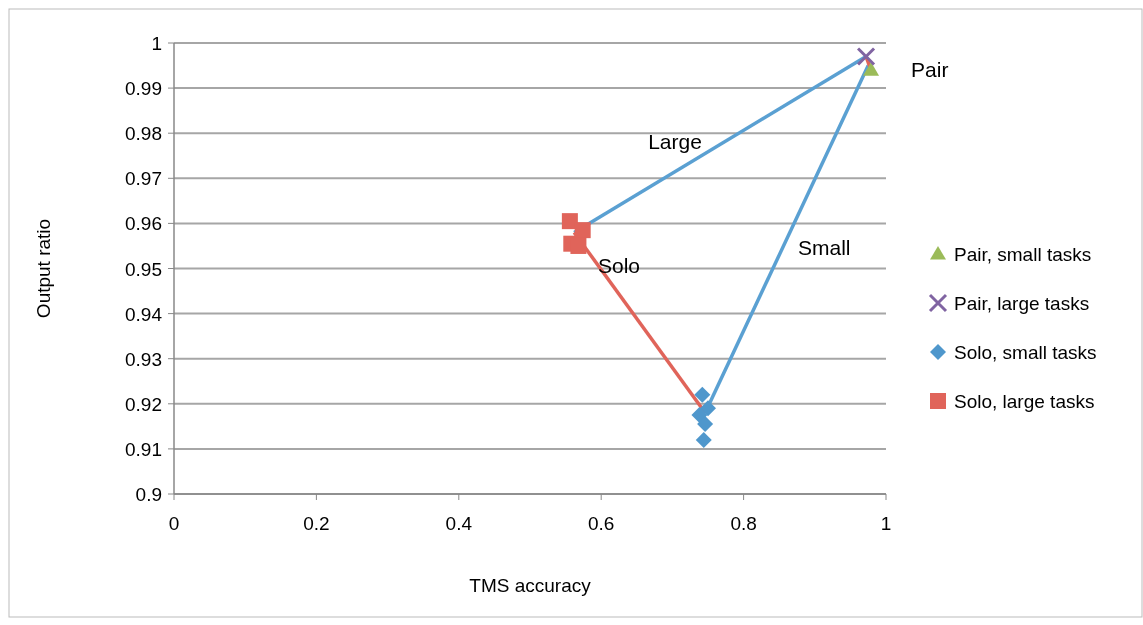 The width and height of the screenshot is (1143, 625). I want to click on x-tick-label: 0, so click(174, 523).